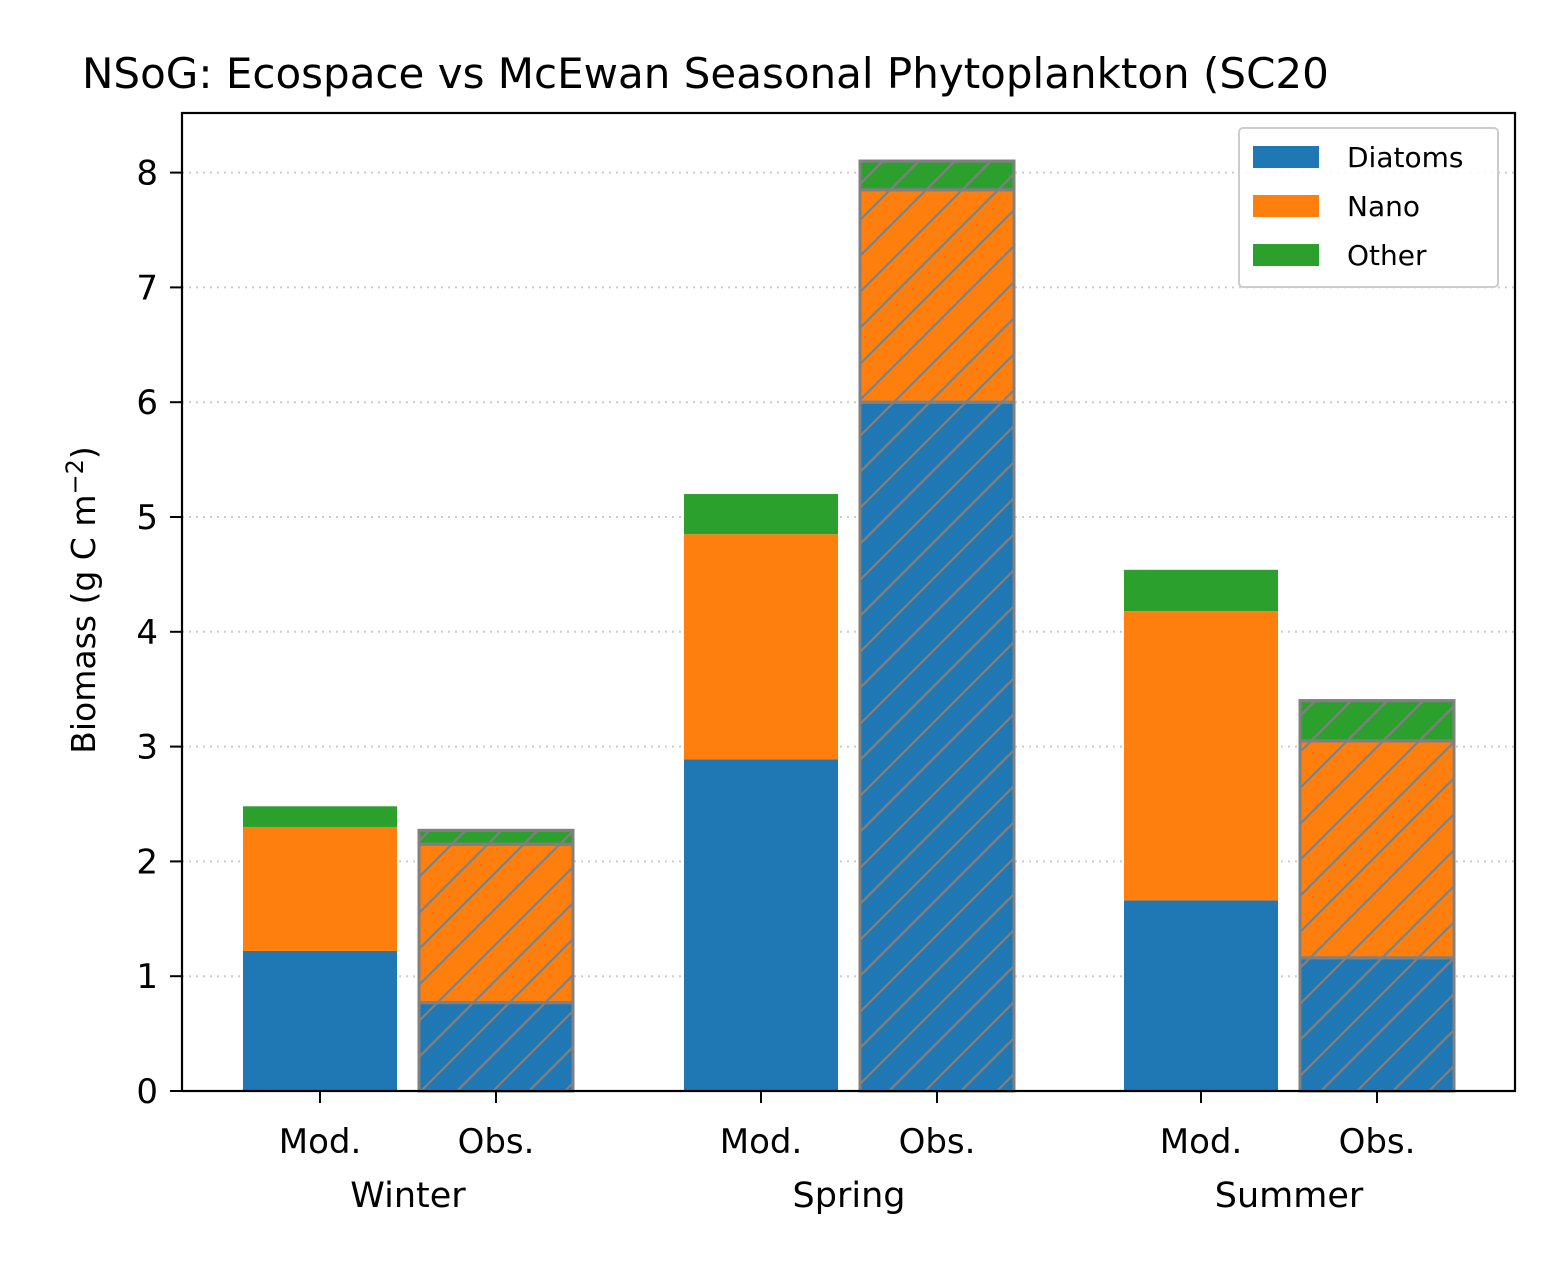 Image resolution: width=1560 pixels, height=1265 pixels. What do you see at coordinates (1201, 995) in the screenshot?
I see `bar-diatoms-summer-mod` at bounding box center [1201, 995].